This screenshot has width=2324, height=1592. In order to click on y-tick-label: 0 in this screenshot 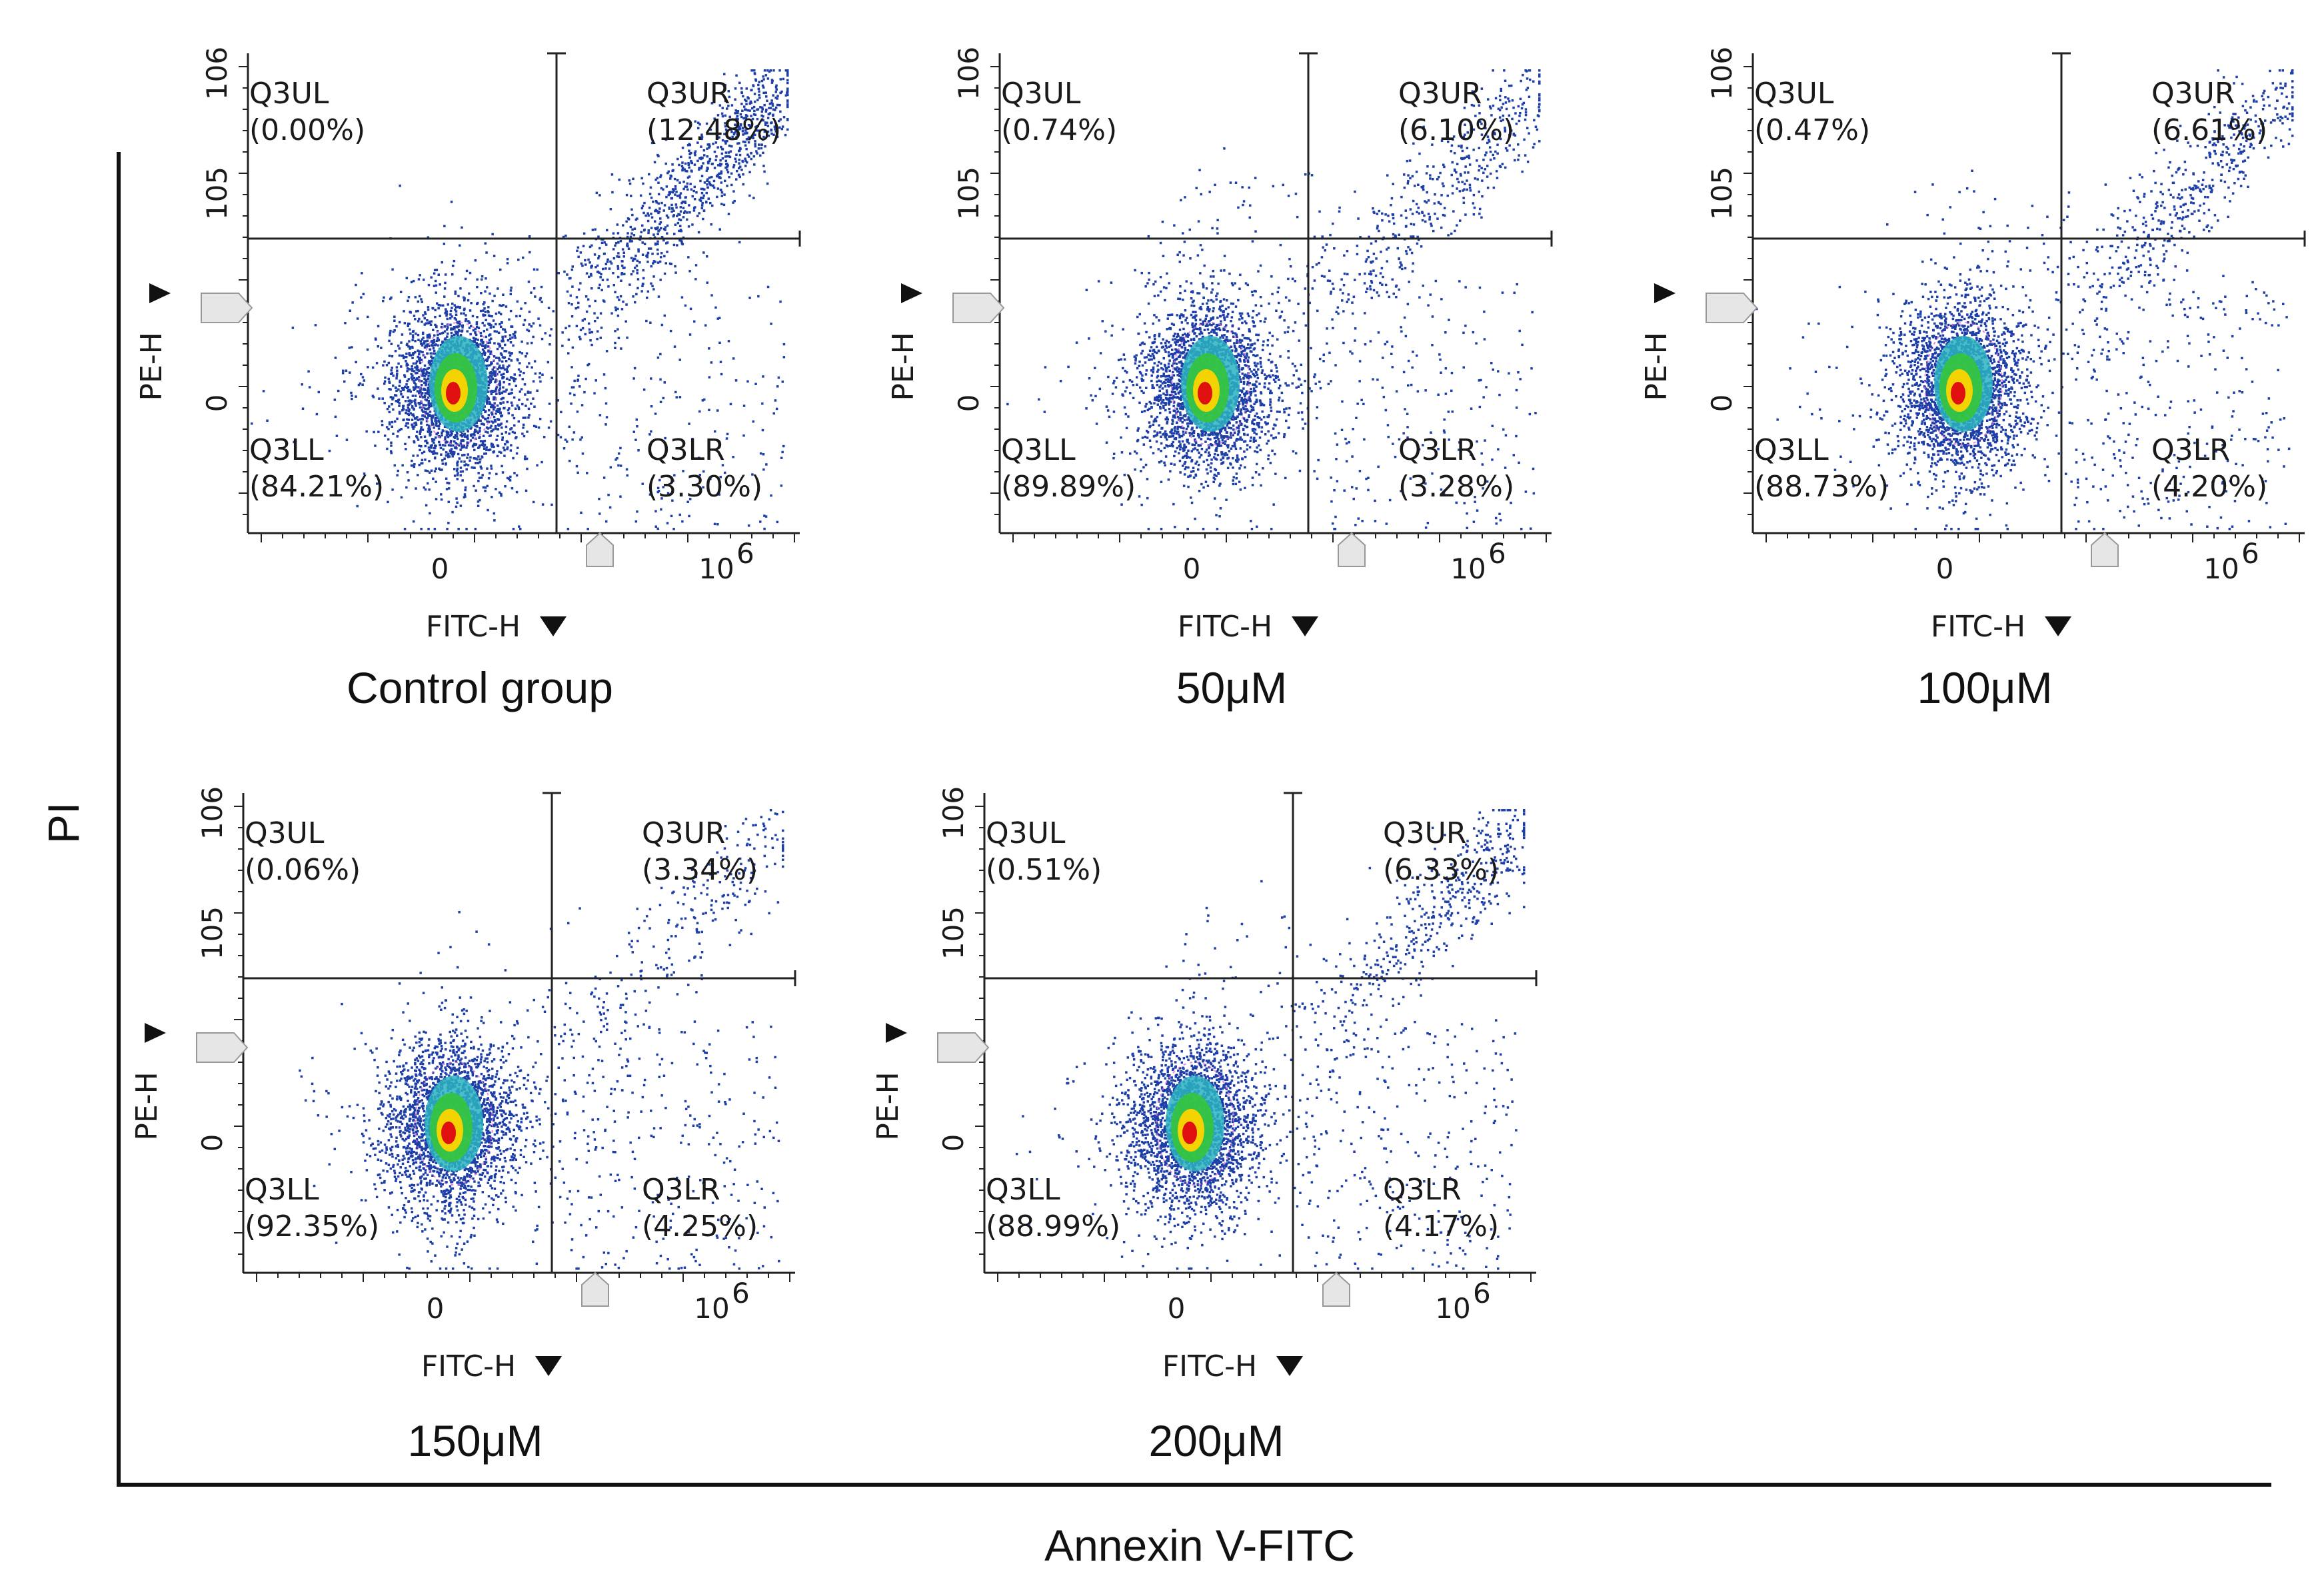, I will do `click(217, 403)`.